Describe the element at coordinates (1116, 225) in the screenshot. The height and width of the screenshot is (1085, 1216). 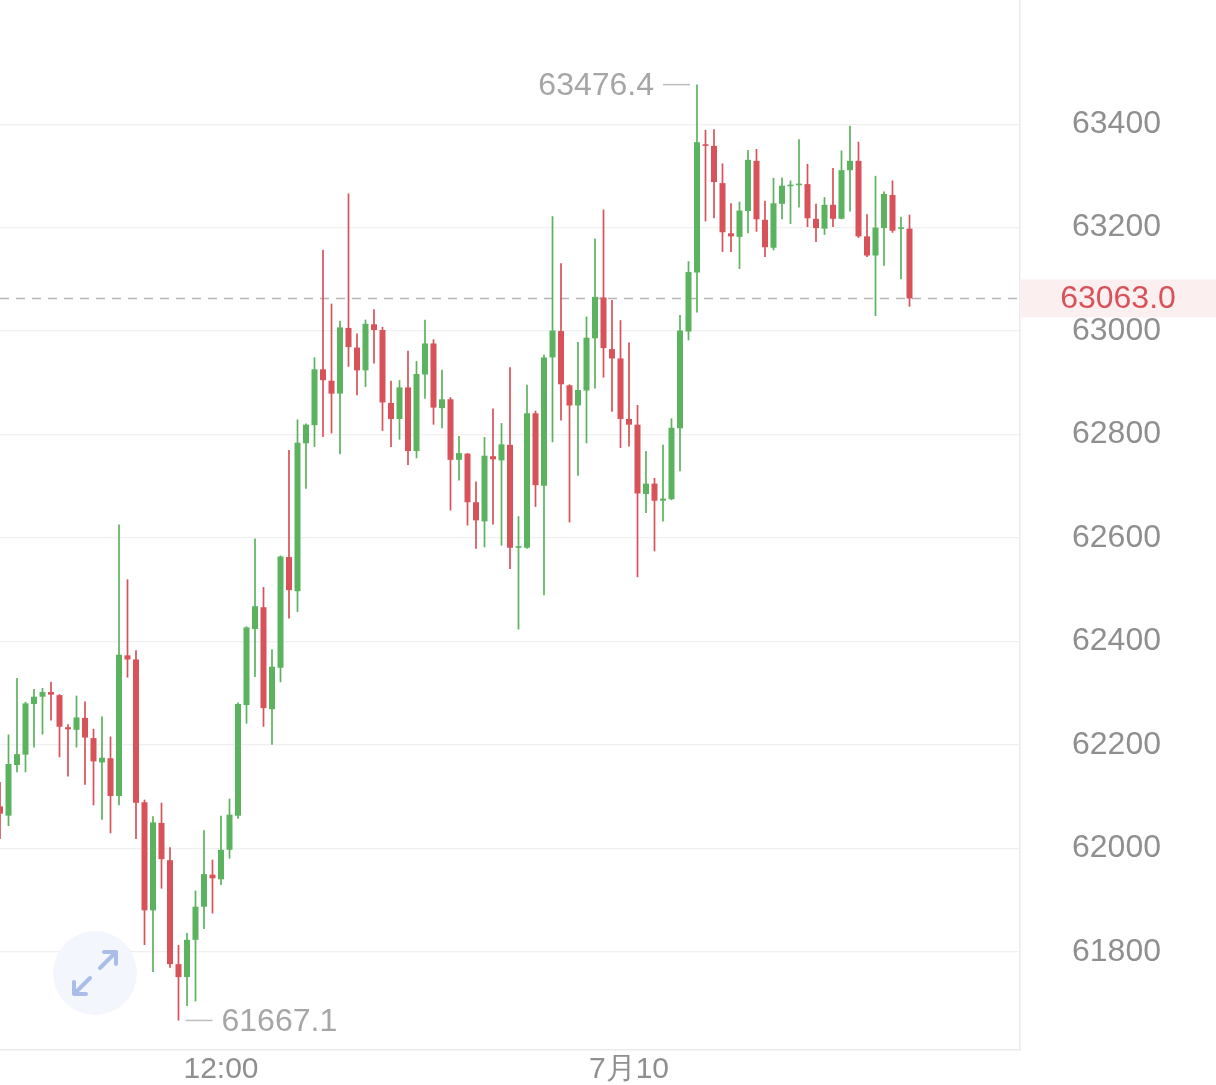
I see `y-tick-label: 63200` at that location.